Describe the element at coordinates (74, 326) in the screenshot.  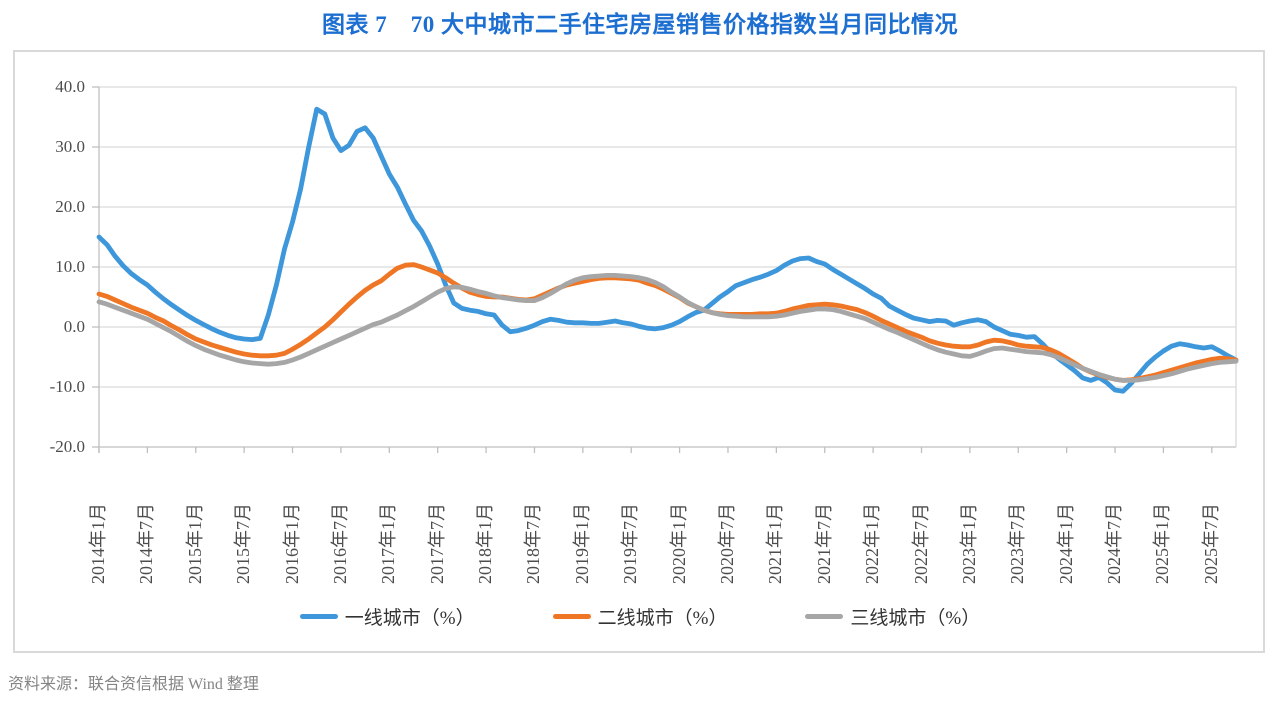
I see `y-axis-tick-label: 0.0` at that location.